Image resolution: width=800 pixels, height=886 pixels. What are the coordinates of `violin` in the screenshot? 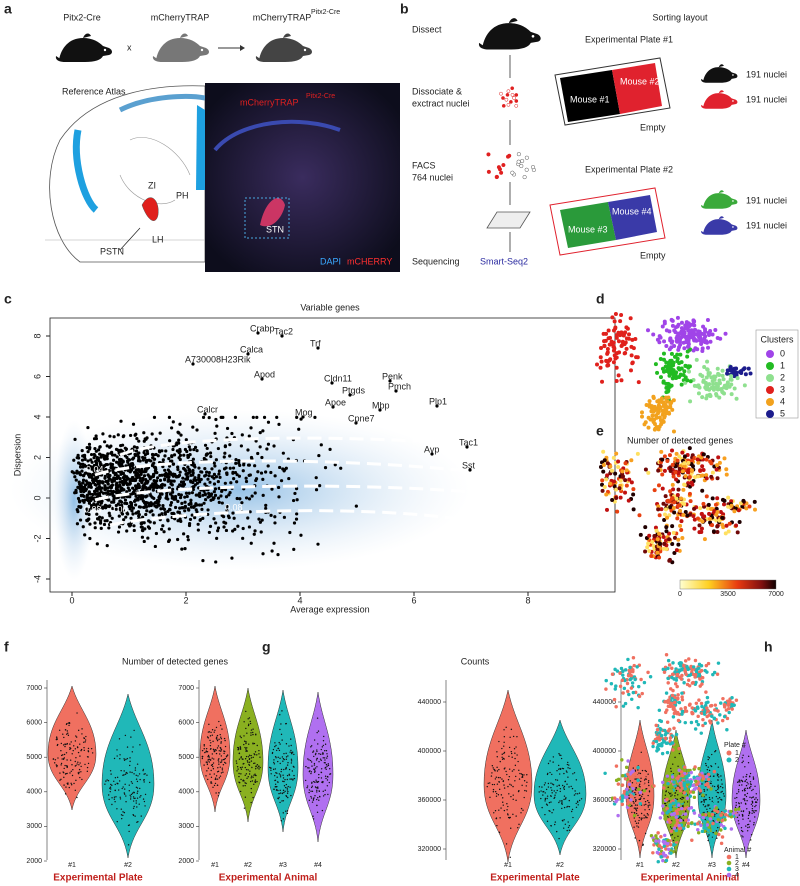 It's located at (128, 776).